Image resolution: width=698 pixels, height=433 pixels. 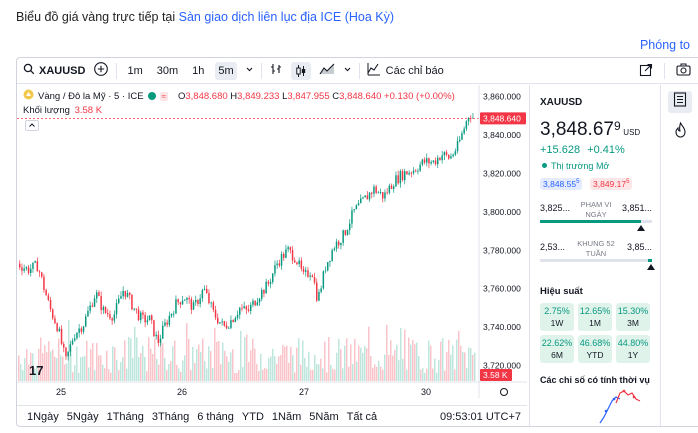 What do you see at coordinates (578, 182) in the screenshot?
I see `bid-sup: 5` at bounding box center [578, 182].